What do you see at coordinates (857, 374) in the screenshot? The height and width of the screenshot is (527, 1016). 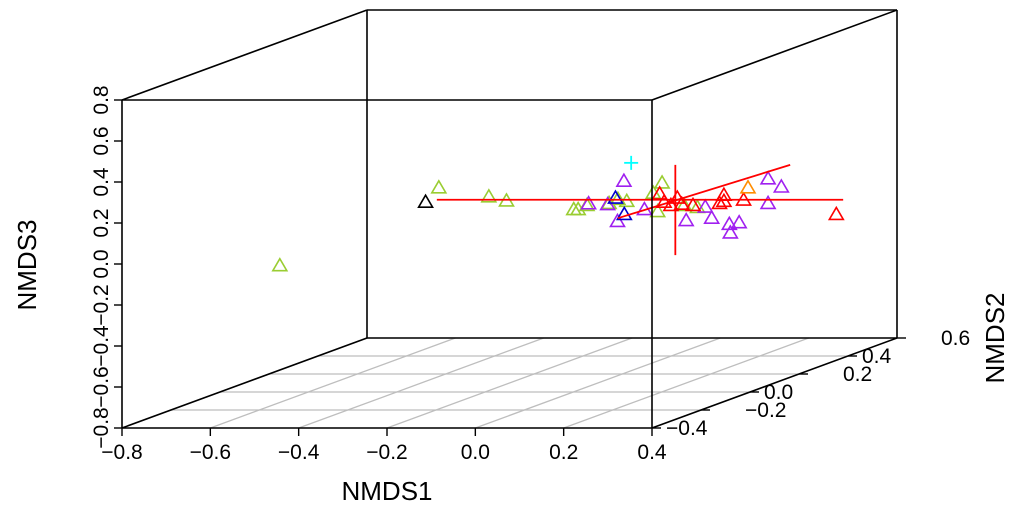 I see `z-tick-label: 0.2` at bounding box center [857, 374].